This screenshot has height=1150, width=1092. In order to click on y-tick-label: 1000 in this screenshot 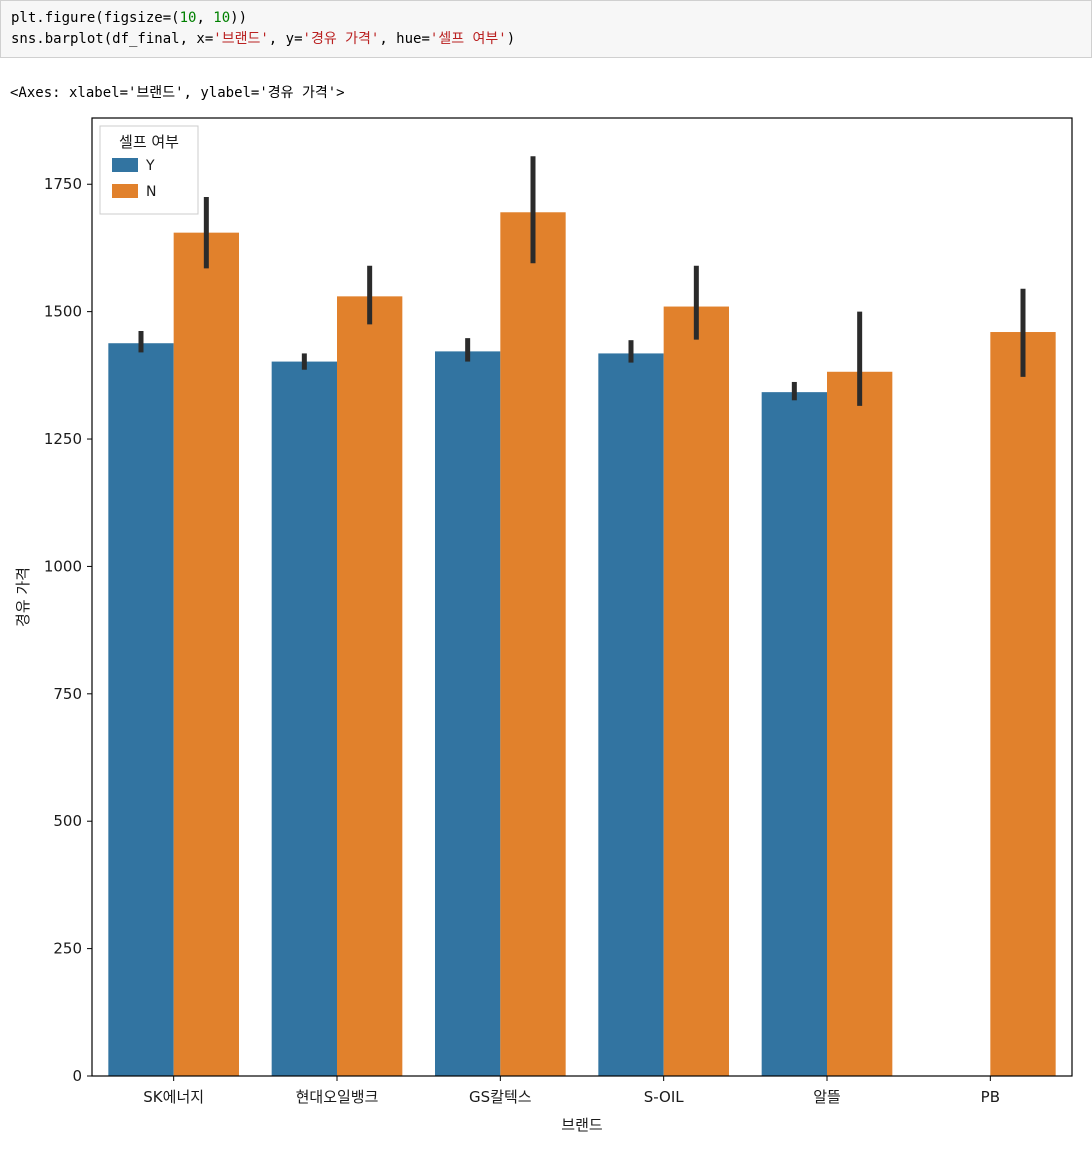, I will do `click(63, 566)`.